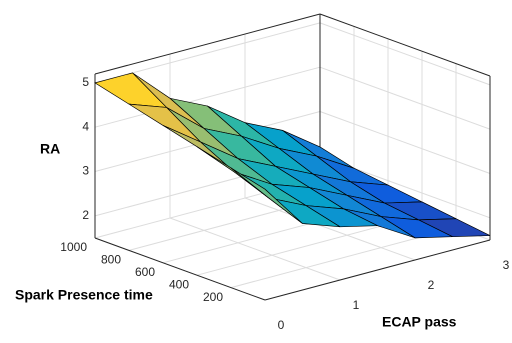  I want to click on y-tick-label: 200, so click(213, 297).